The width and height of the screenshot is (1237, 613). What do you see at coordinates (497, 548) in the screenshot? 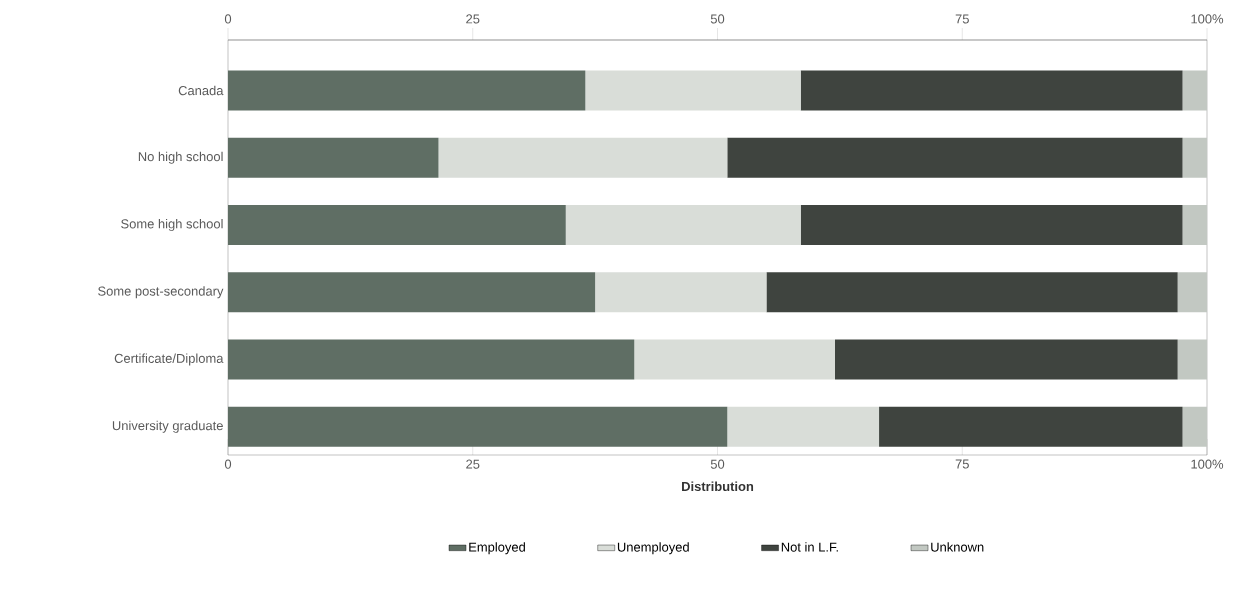
I see `legend-label: Employed` at bounding box center [497, 548].